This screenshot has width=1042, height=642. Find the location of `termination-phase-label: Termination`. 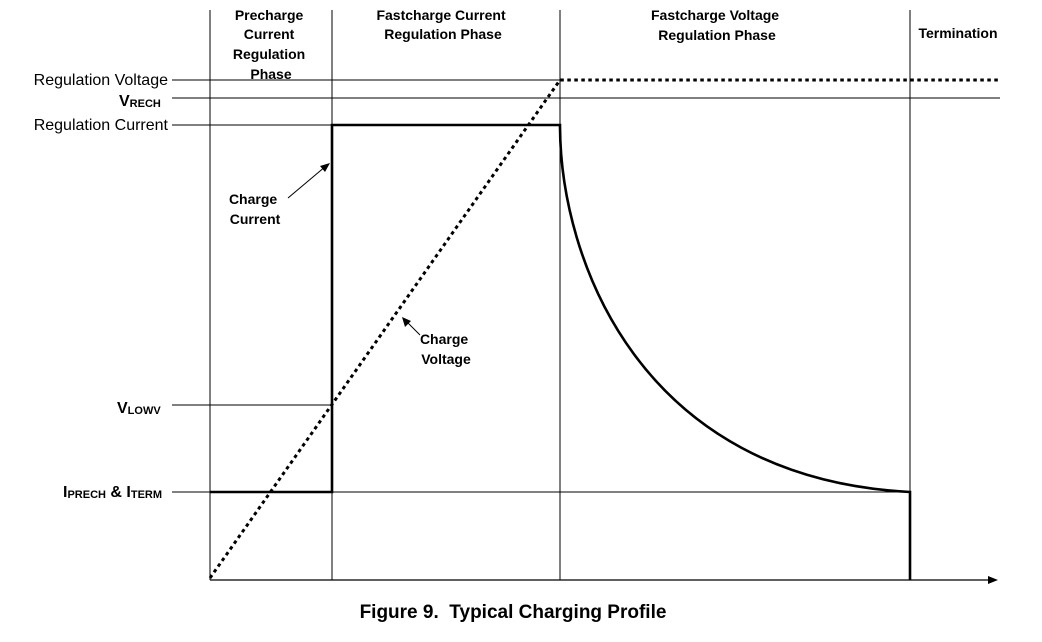

termination-phase-label: Termination is located at coordinates (957, 33).